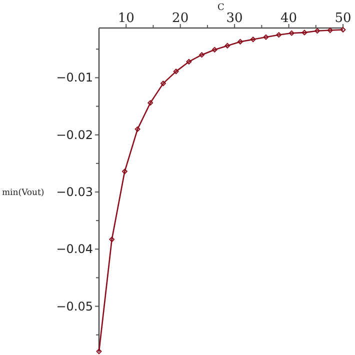  What do you see at coordinates (74, 135) in the screenshot?
I see `y-tick-label: −0.02` at bounding box center [74, 135].